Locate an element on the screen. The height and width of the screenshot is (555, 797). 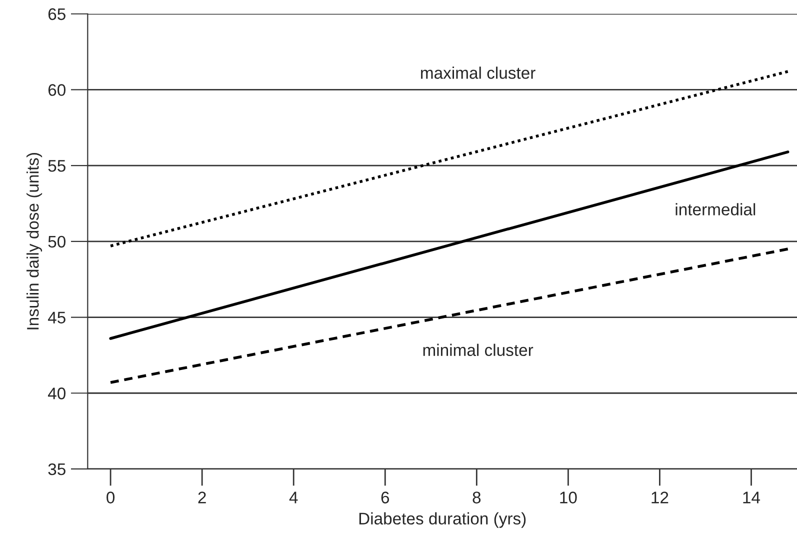
y-tick-label: 40 is located at coordinates (57, 394).